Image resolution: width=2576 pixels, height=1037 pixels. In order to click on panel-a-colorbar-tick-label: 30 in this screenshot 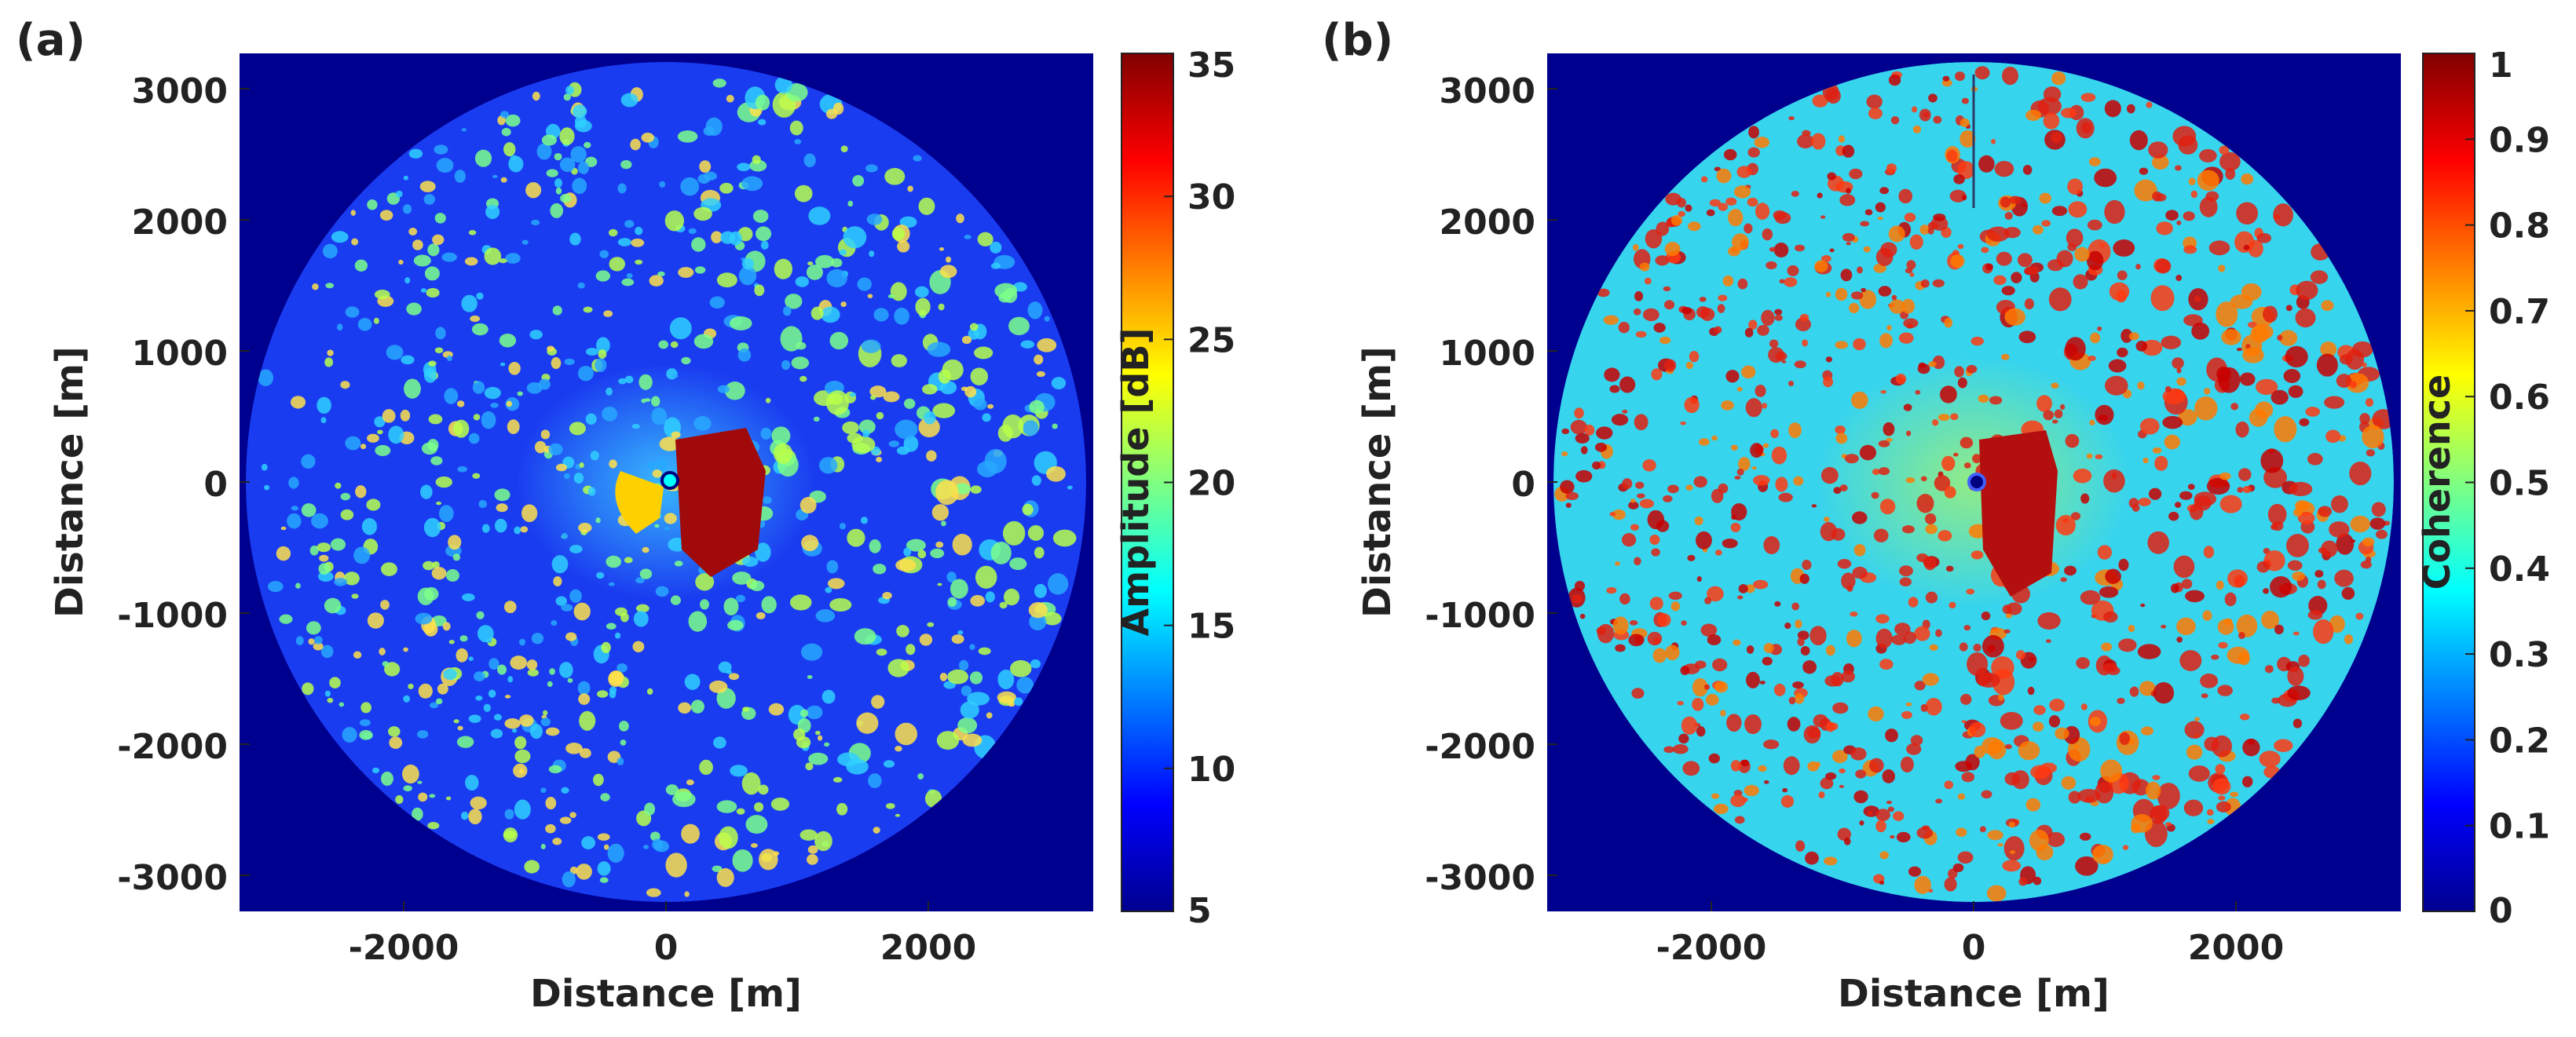, I will do `click(1211, 197)`.